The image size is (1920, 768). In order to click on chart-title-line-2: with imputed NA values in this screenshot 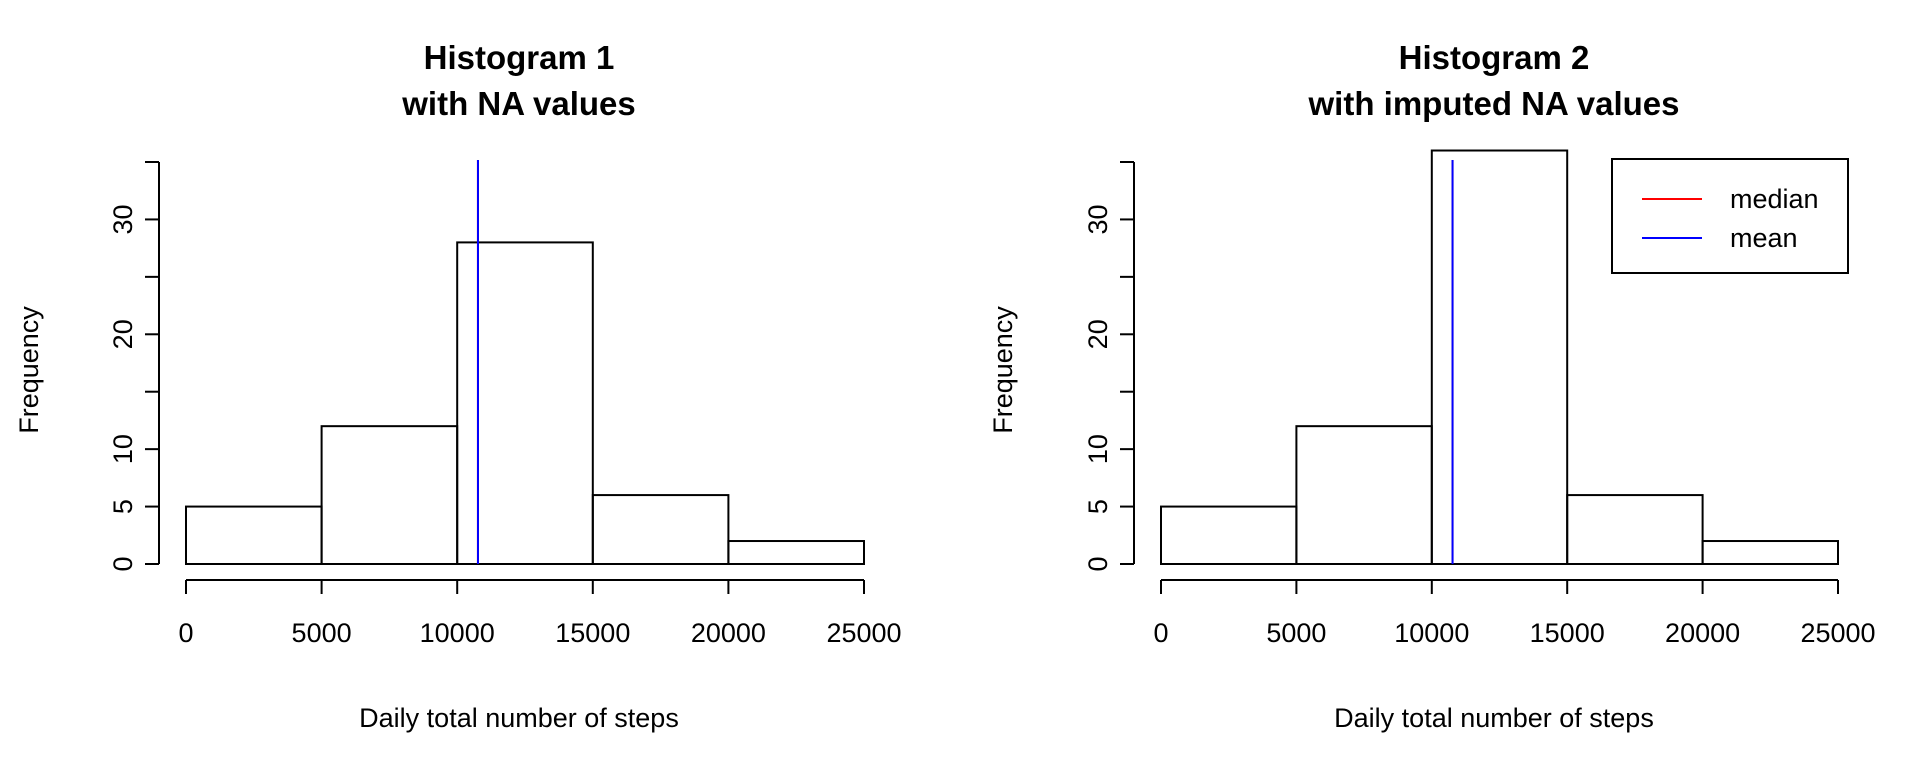, I will do `click(1494, 103)`.